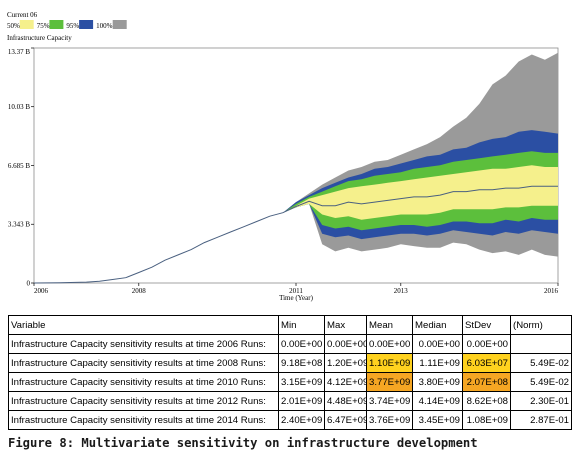  Describe the element at coordinates (389, 344) in the screenshot. I see `cell-mean: 0.00E+00` at that location.